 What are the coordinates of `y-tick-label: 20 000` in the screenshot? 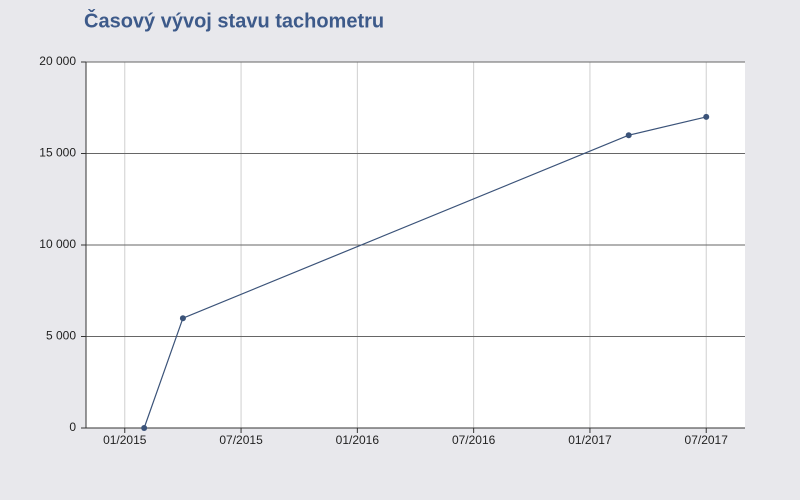 It's located at (57, 61).